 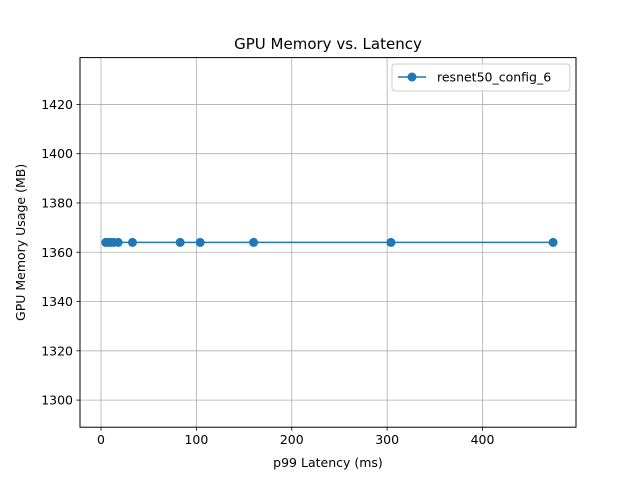 I want to click on legend: resnet50_config_6, so click(x=481, y=77).